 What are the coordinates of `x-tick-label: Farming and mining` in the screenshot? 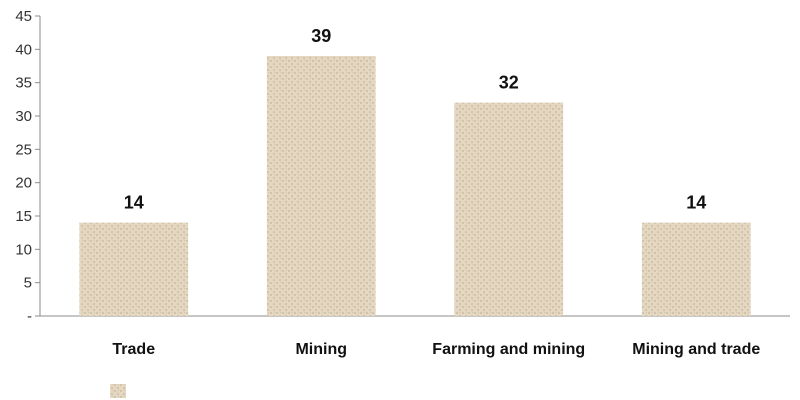 It's located at (508, 349).